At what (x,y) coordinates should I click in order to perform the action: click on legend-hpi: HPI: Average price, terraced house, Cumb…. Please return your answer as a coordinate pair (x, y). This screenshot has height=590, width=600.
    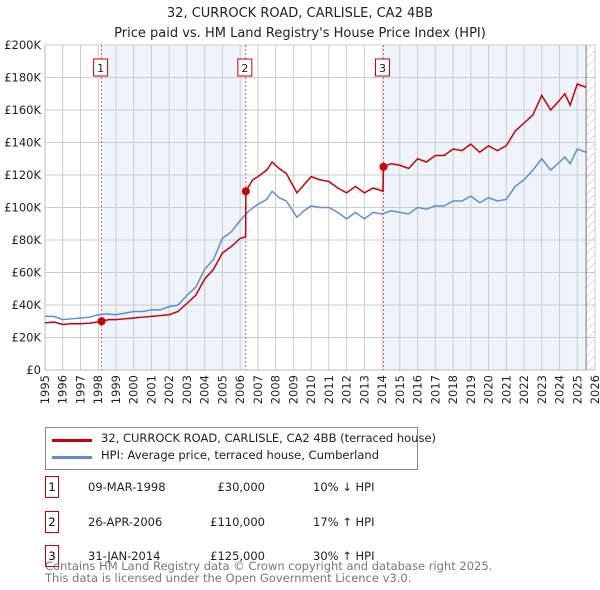
    Looking at the image, I should click on (240, 455).